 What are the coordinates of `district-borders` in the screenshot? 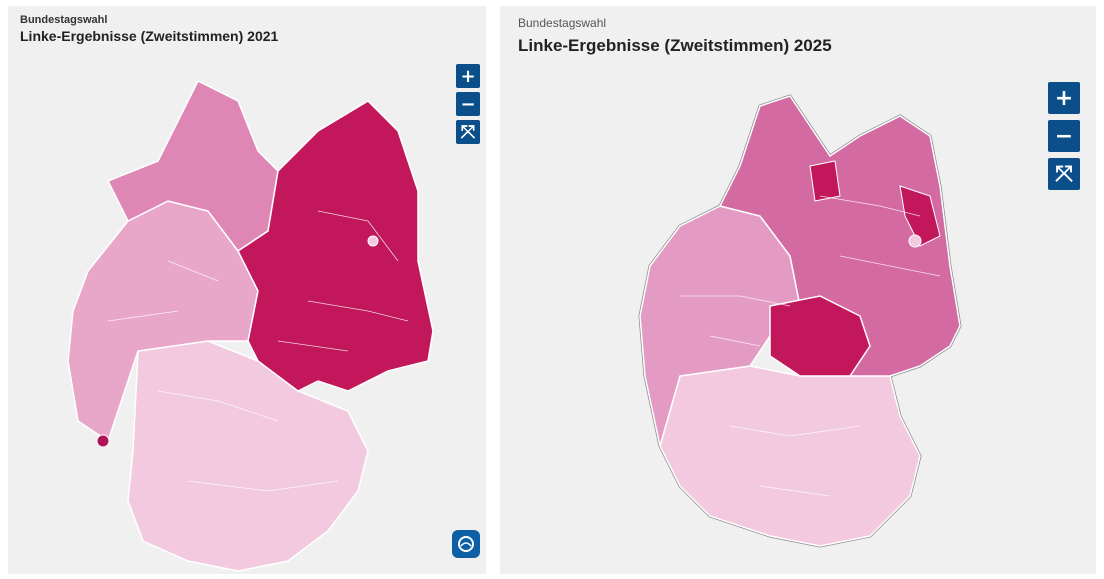 It's located at (810, 346).